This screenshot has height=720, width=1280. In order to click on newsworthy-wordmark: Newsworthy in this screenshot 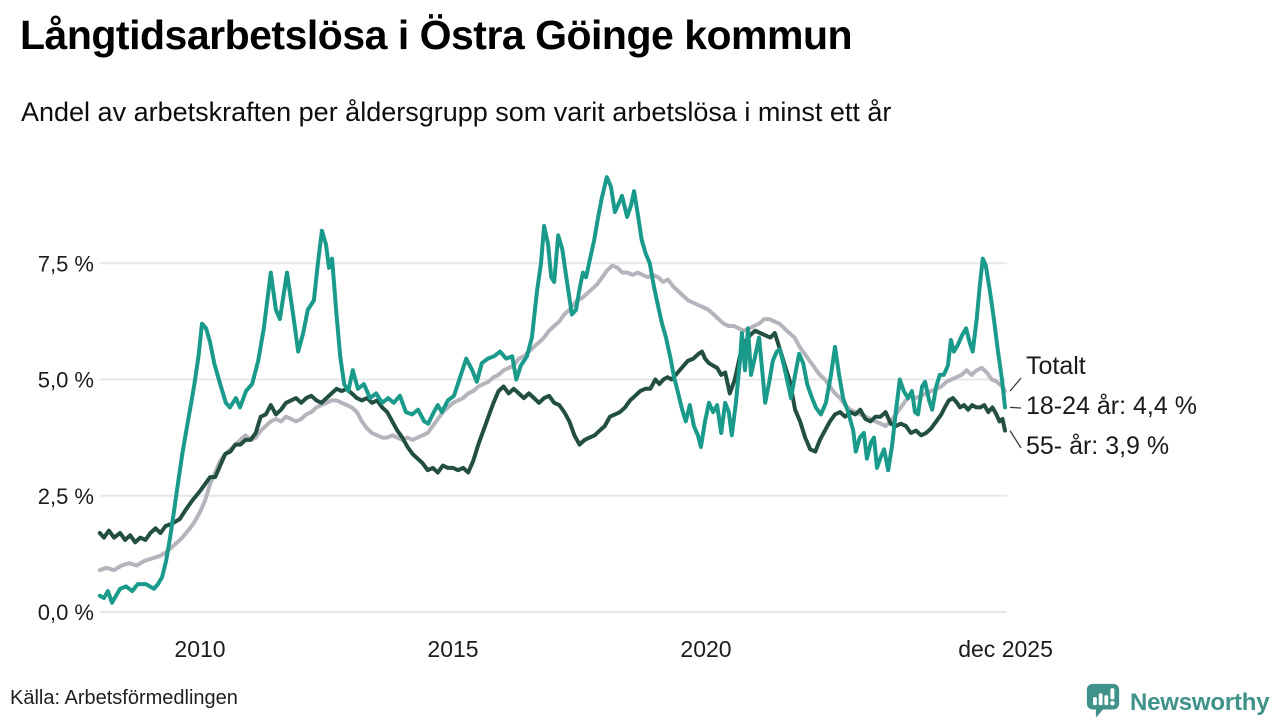, I will do `click(1200, 702)`.